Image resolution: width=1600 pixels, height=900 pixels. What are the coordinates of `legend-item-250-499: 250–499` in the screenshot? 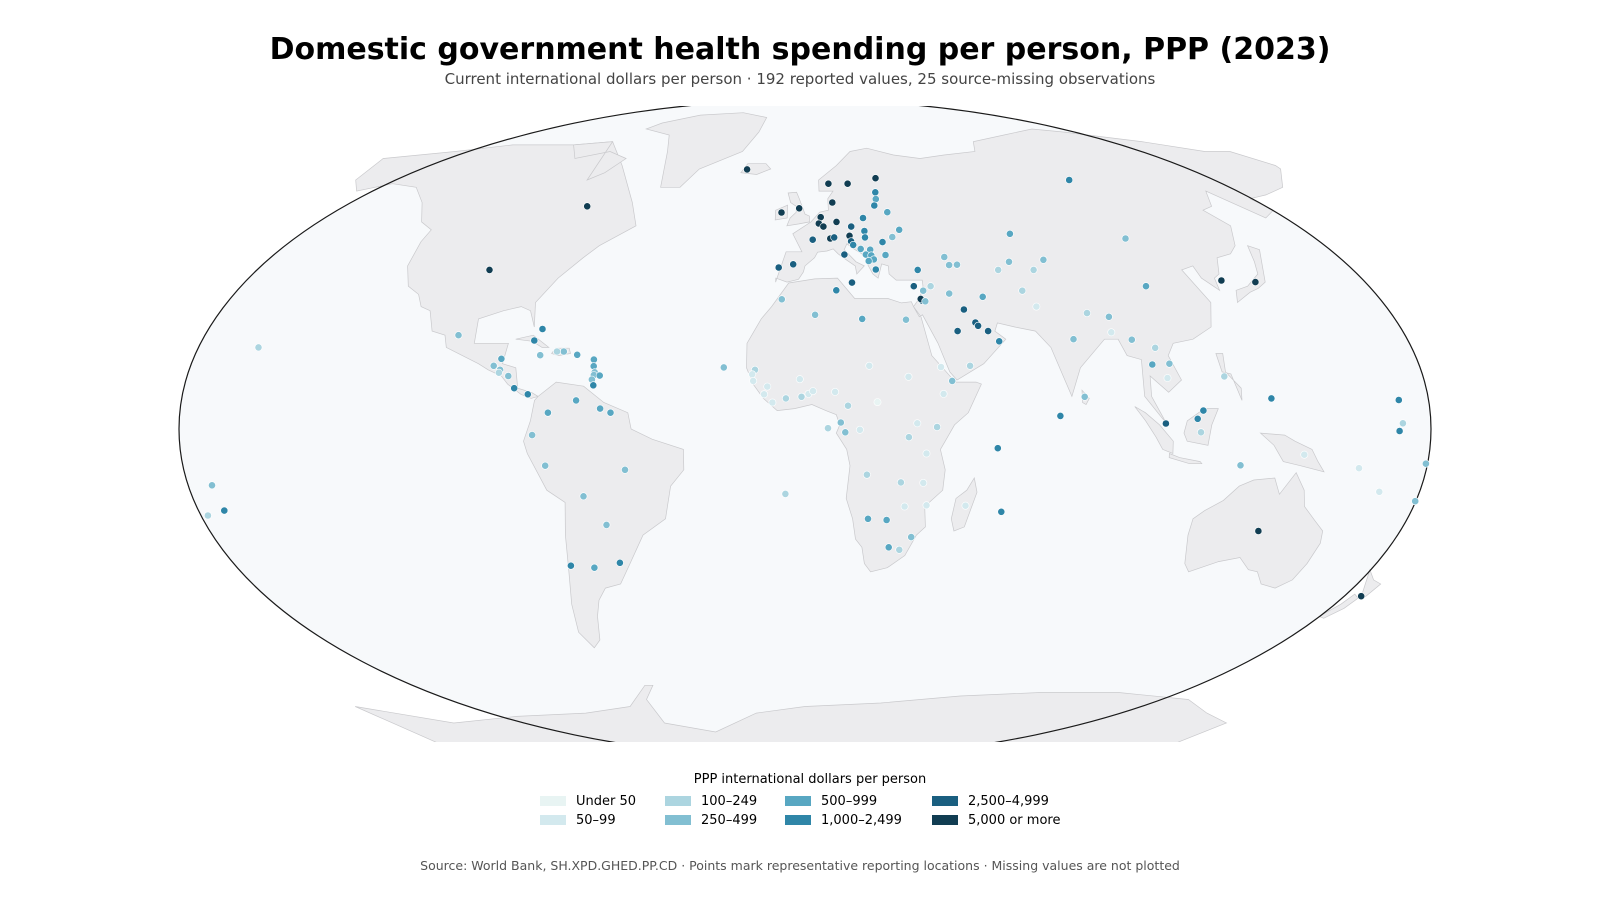 It's located at (711, 820).